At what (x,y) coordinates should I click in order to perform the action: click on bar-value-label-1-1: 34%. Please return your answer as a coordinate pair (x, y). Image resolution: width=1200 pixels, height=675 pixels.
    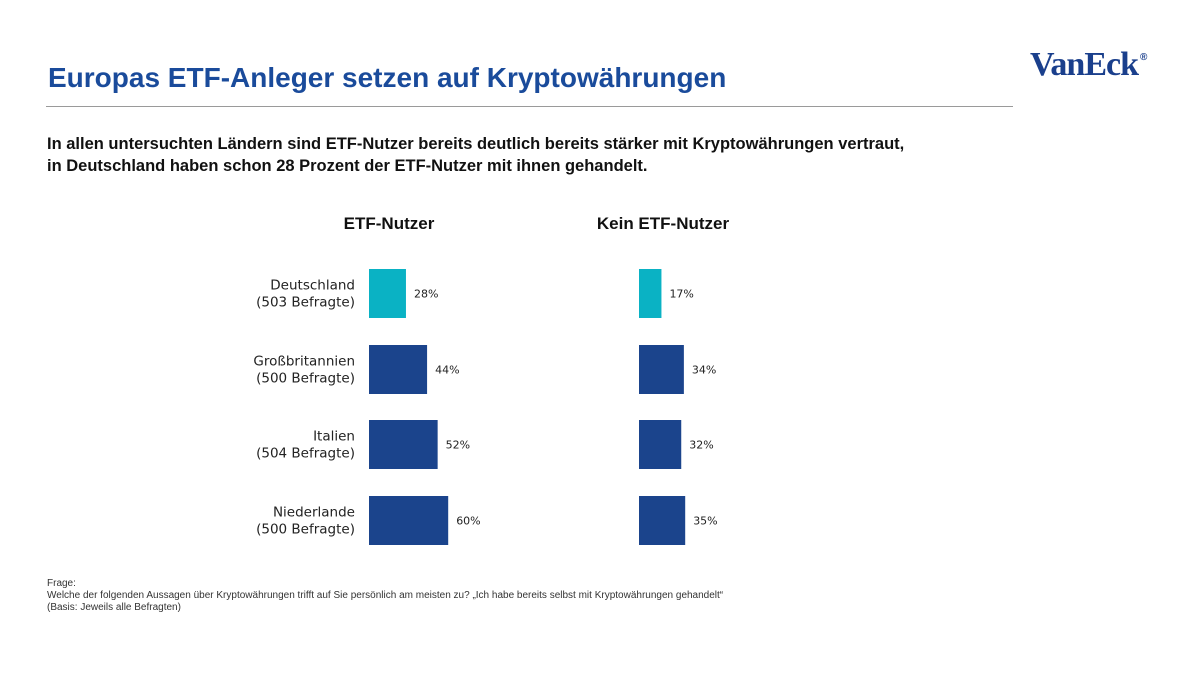
    Looking at the image, I should click on (704, 370).